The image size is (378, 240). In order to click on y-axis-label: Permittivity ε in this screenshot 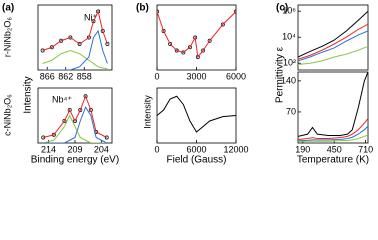, I will do `click(280, 74)`.